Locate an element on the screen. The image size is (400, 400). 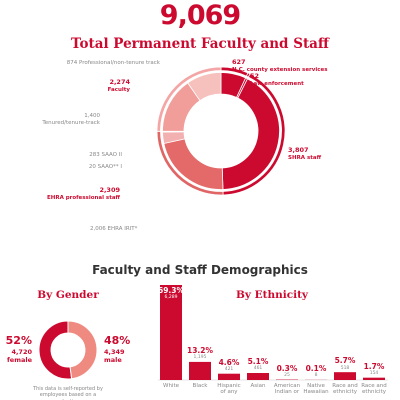
bar-count: 25 is located at coordinates (287, 375).